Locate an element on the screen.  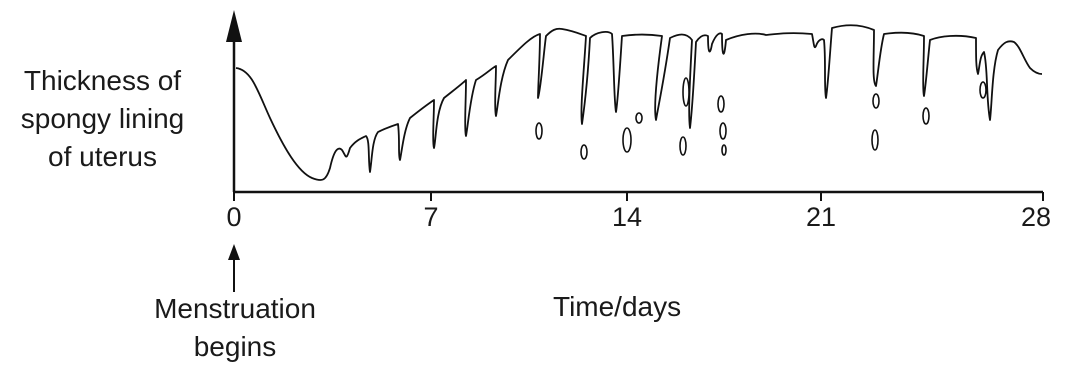
x-tick-label-14: 14 is located at coordinates (627, 217).